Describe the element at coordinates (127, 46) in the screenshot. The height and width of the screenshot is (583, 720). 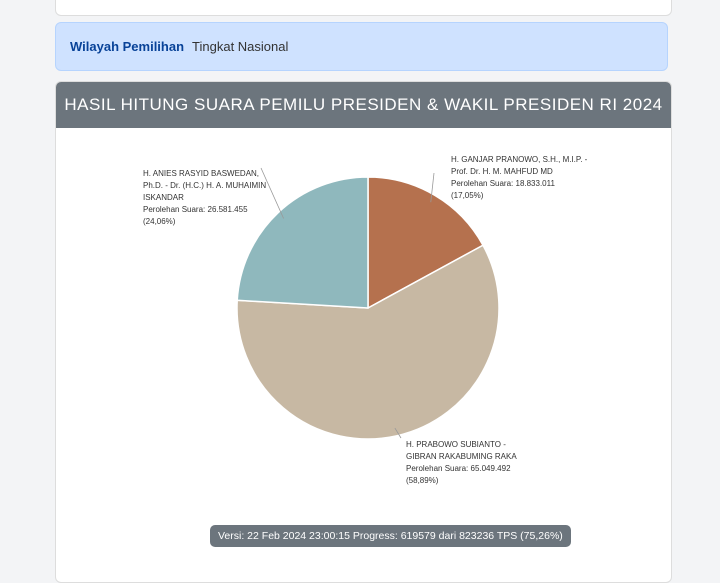
I see `wilayah-label: Wilayah Pemilihan` at that location.